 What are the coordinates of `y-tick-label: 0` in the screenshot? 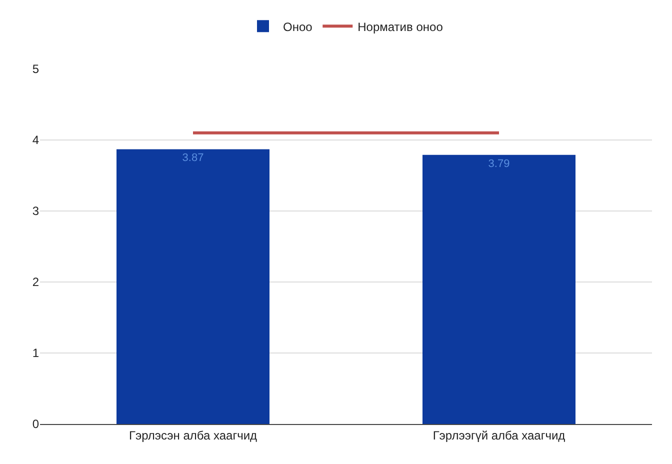 It's located at (36, 424).